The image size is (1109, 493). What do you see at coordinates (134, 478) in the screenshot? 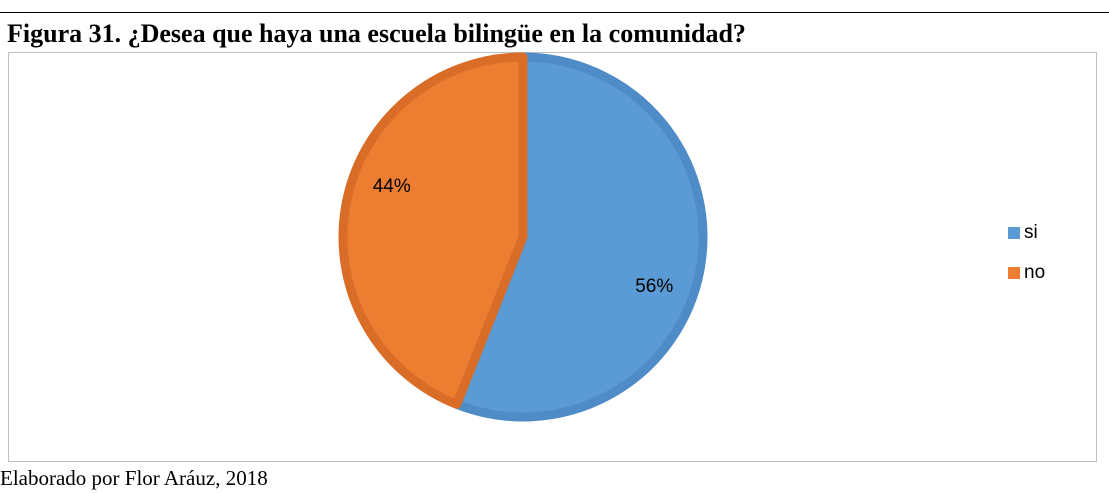
I see `figure-caption: Elaborado por Flor Aráuz, 2018` at bounding box center [134, 478].